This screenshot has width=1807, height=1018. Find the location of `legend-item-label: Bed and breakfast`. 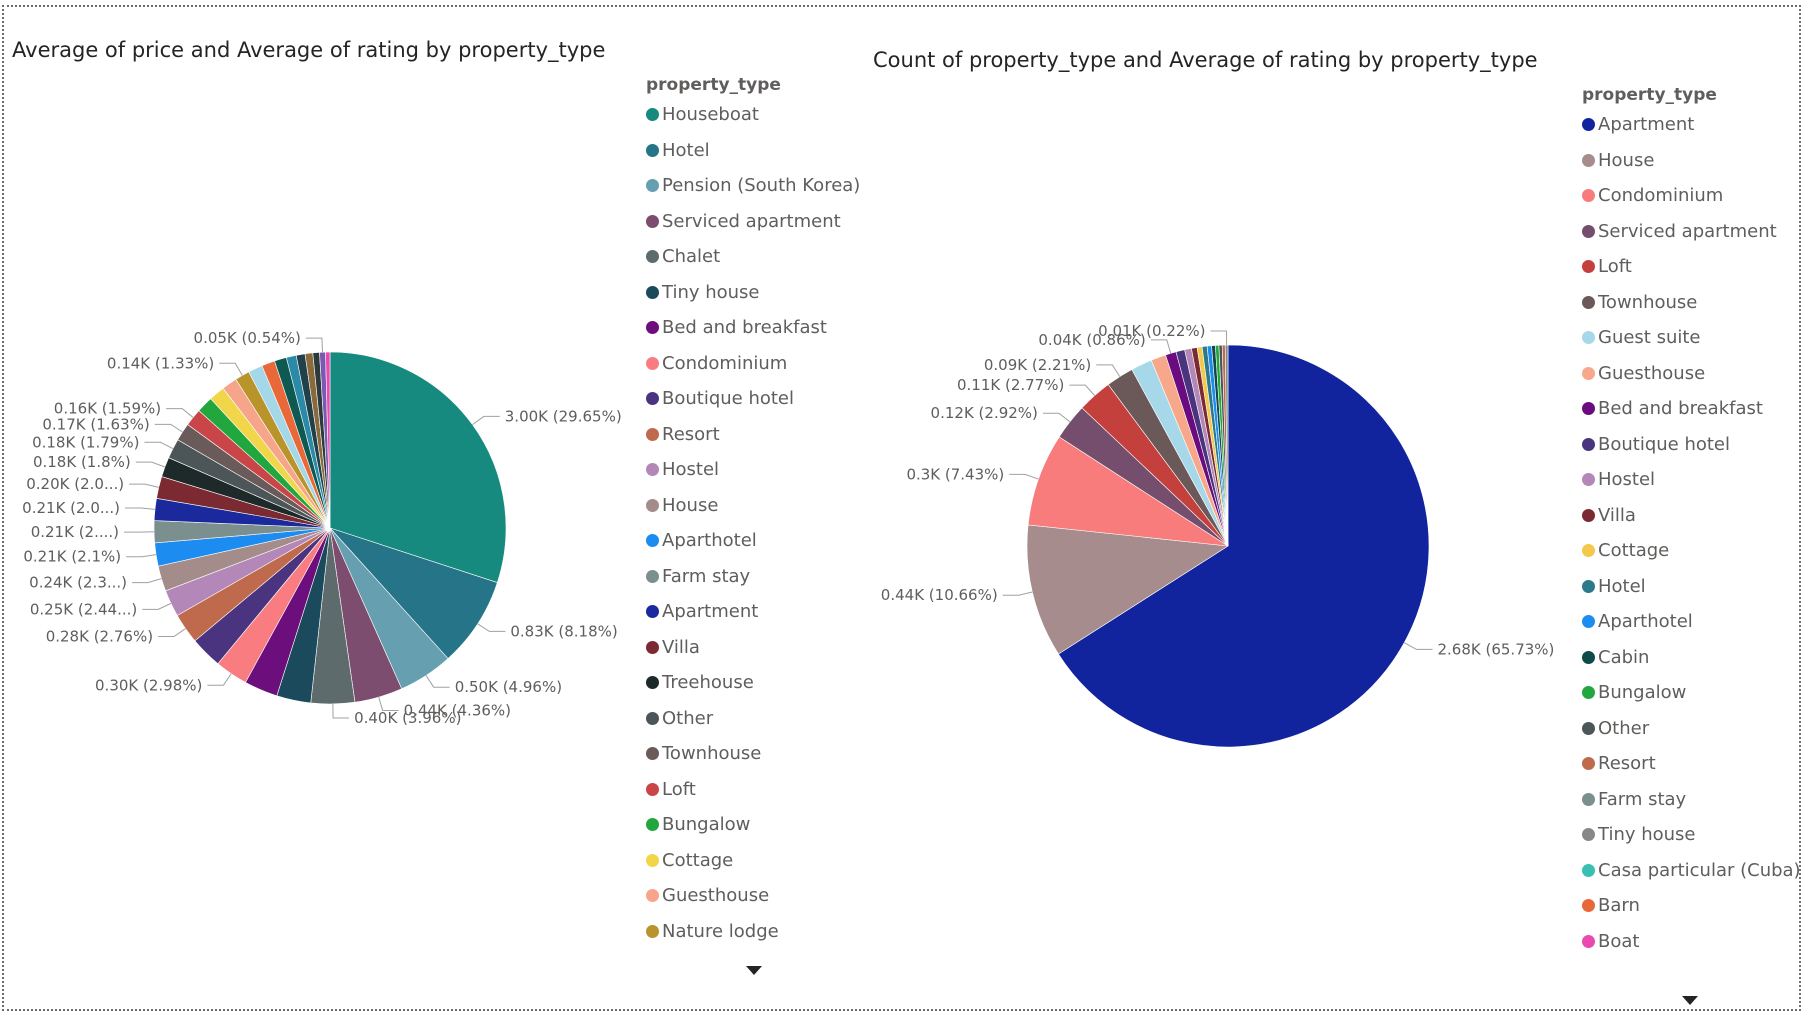

legend-item-label: Bed and breakfast is located at coordinates (1680, 409).